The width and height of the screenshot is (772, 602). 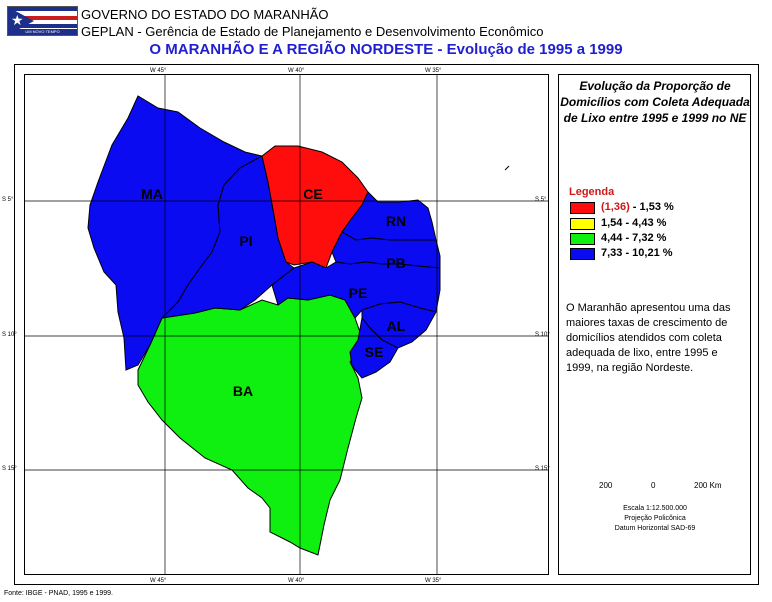 What do you see at coordinates (634, 223) in the screenshot?
I see `legend-label: 1,54 - 4,43 %` at bounding box center [634, 223].